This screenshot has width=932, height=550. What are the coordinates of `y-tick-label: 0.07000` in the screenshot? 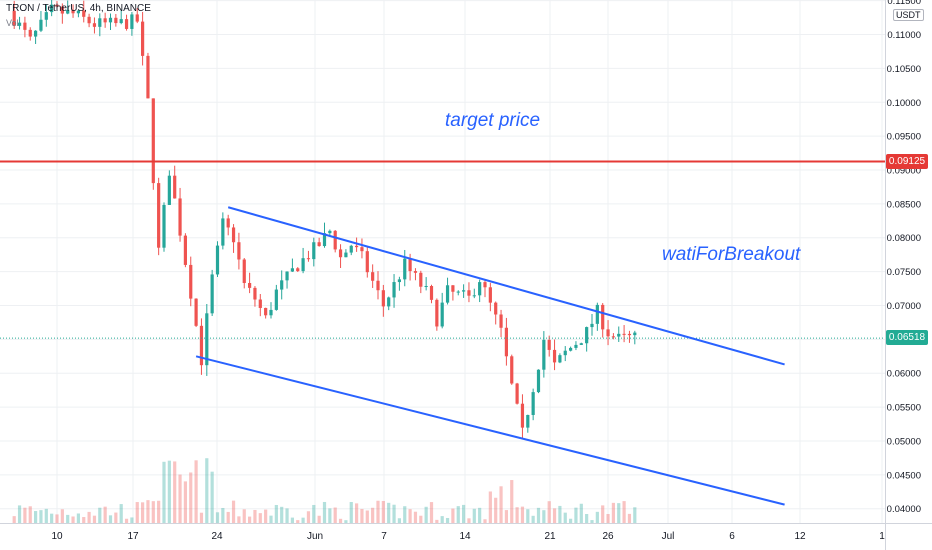 It's located at (904, 306).